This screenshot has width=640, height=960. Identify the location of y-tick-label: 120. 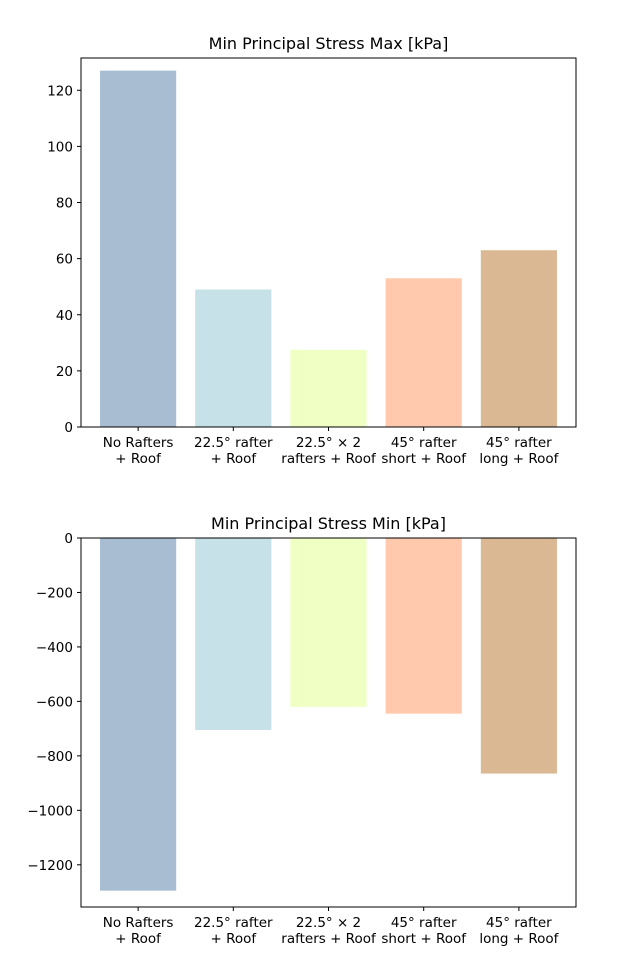
(60, 91).